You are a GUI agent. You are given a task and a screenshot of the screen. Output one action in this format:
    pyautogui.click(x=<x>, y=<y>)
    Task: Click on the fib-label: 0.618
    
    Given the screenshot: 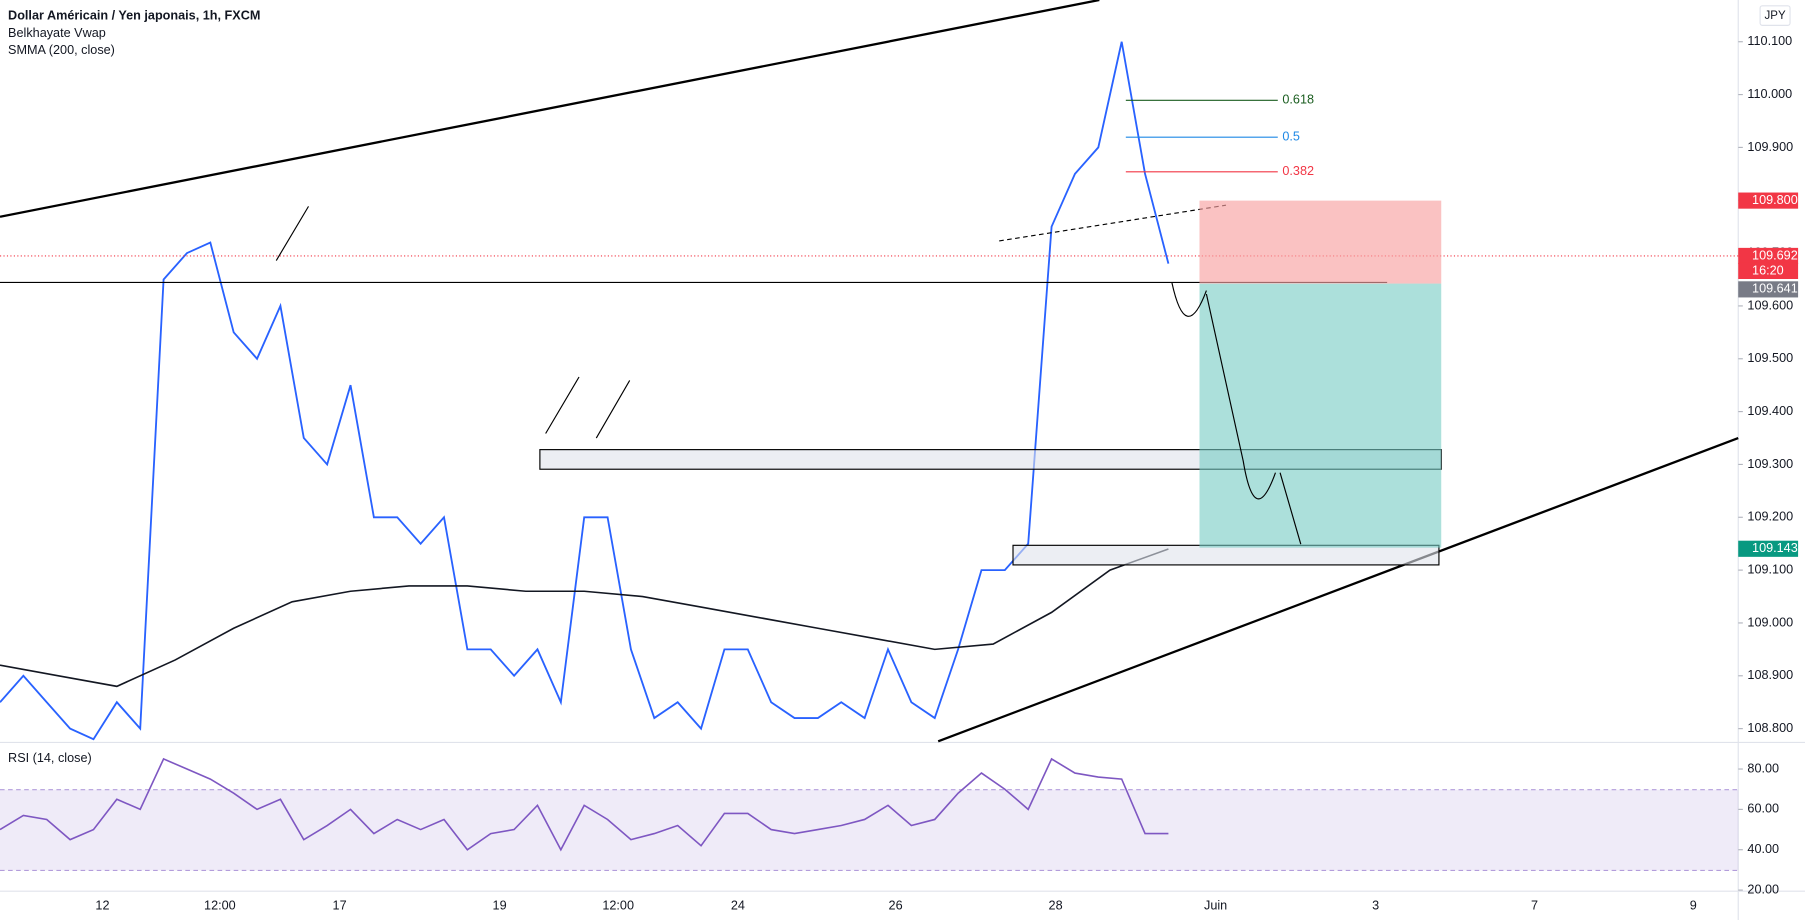 What is the action you would take?
    pyautogui.click(x=1298, y=100)
    